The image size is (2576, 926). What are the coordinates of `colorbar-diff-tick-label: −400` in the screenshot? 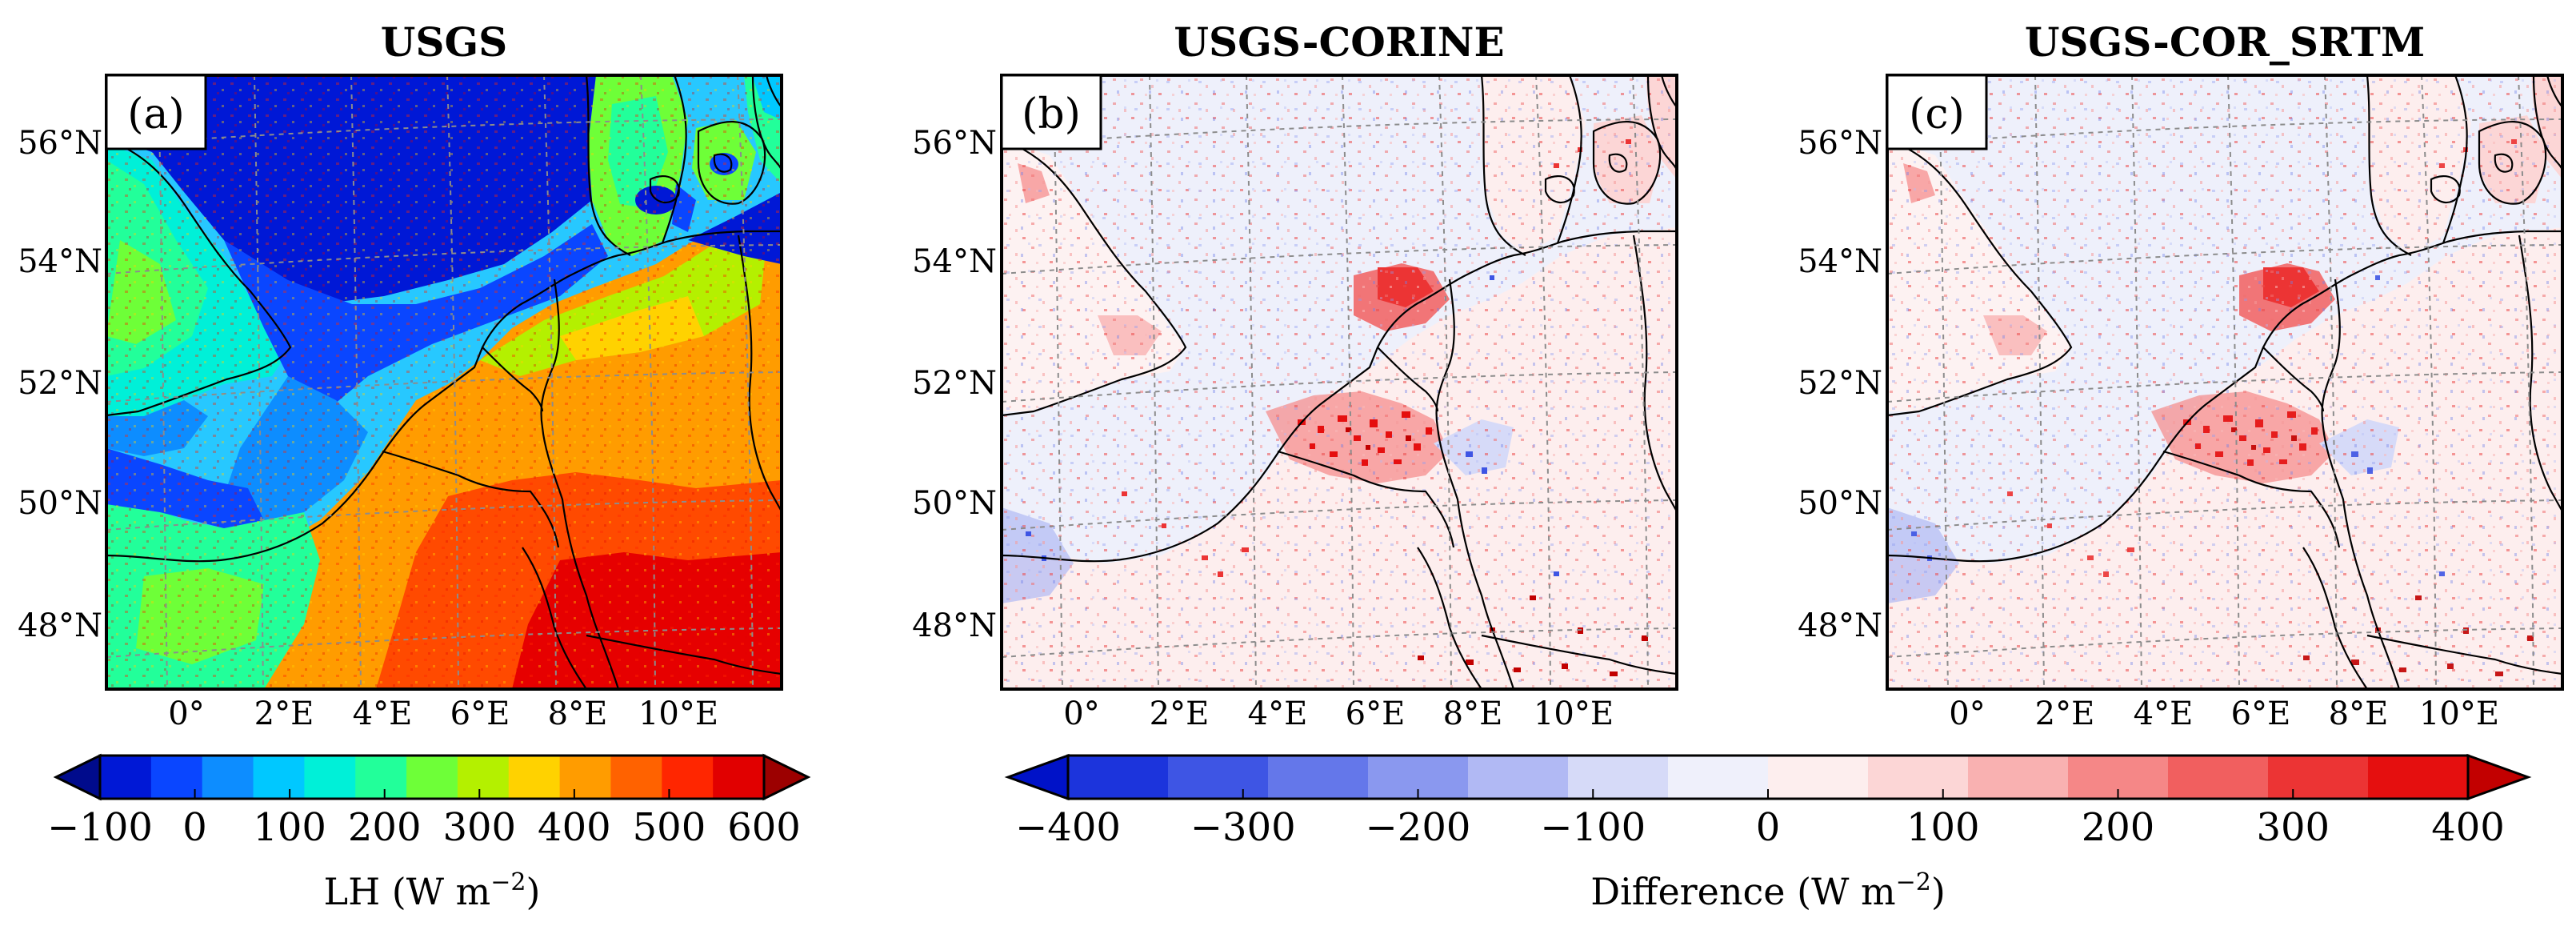 It's located at (1068, 827).